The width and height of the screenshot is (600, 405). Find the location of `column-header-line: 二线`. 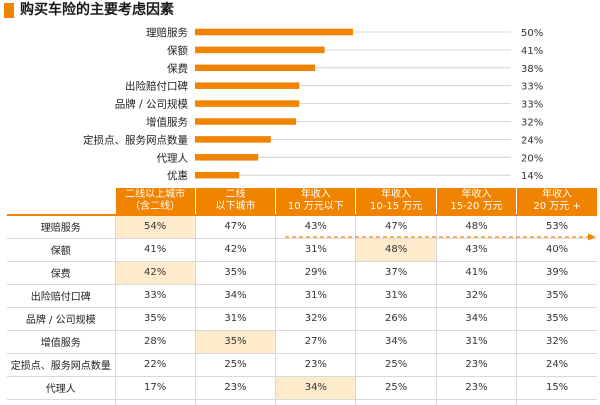

column-header-line: 二线 is located at coordinates (235, 194).